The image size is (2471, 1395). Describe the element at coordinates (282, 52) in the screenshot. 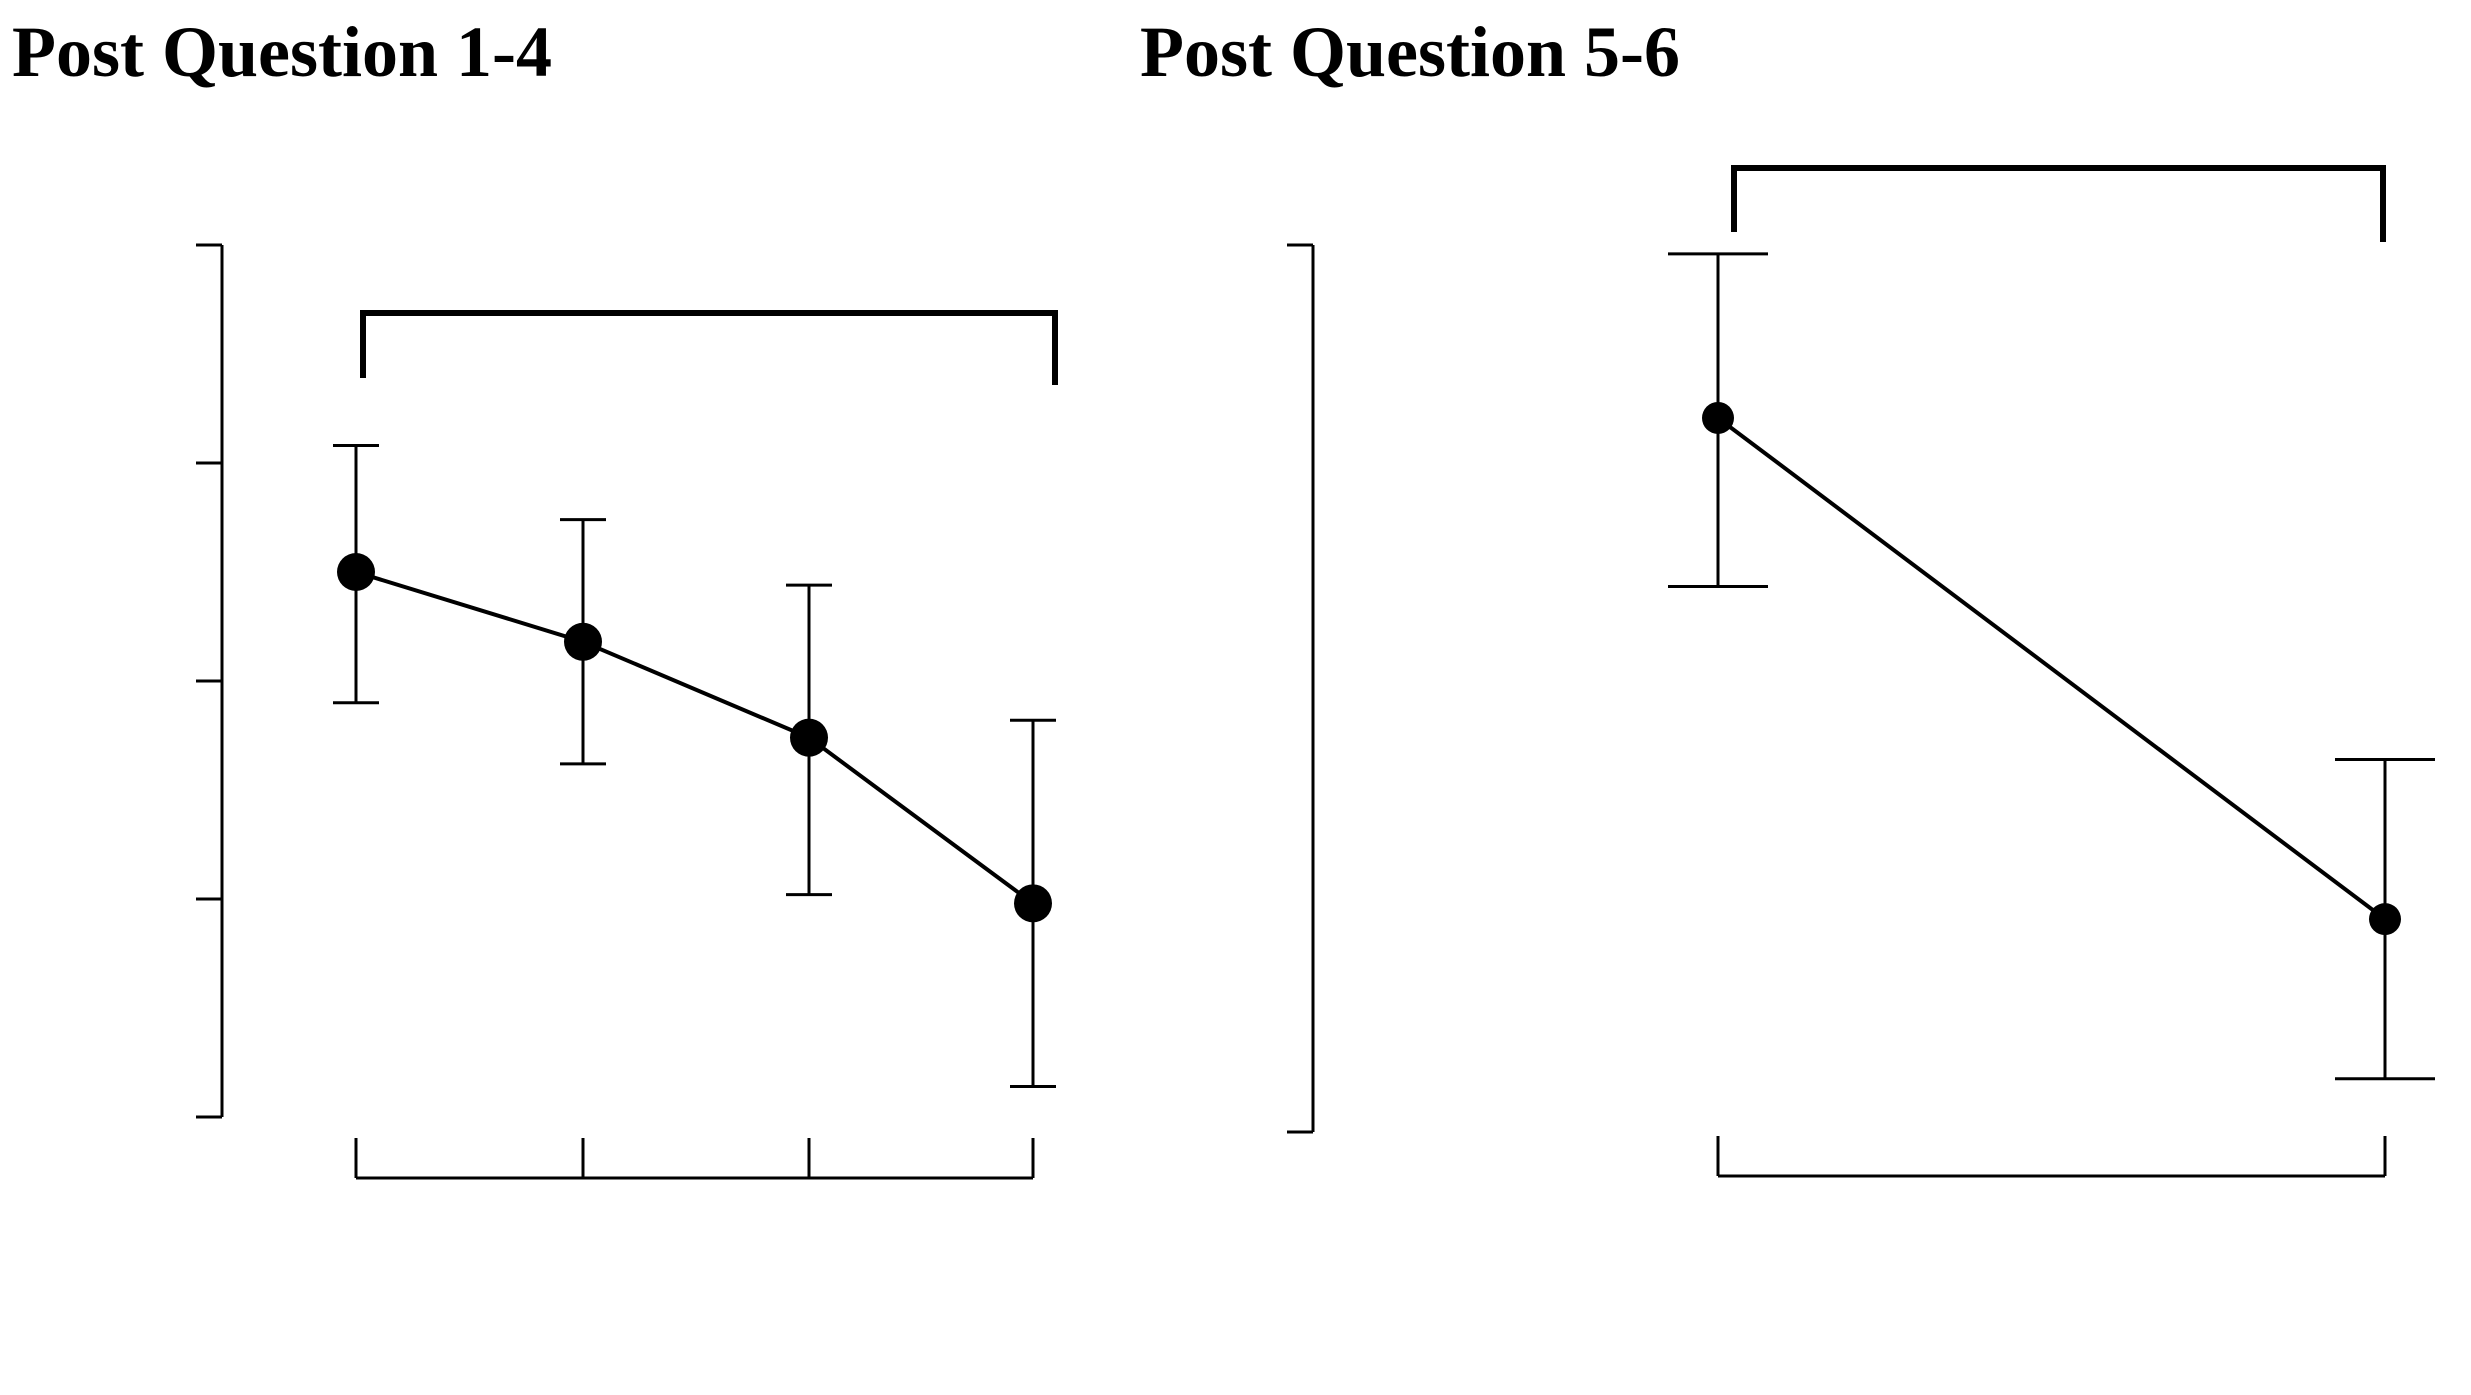

I see `chart-title: Post Question 1-4` at that location.